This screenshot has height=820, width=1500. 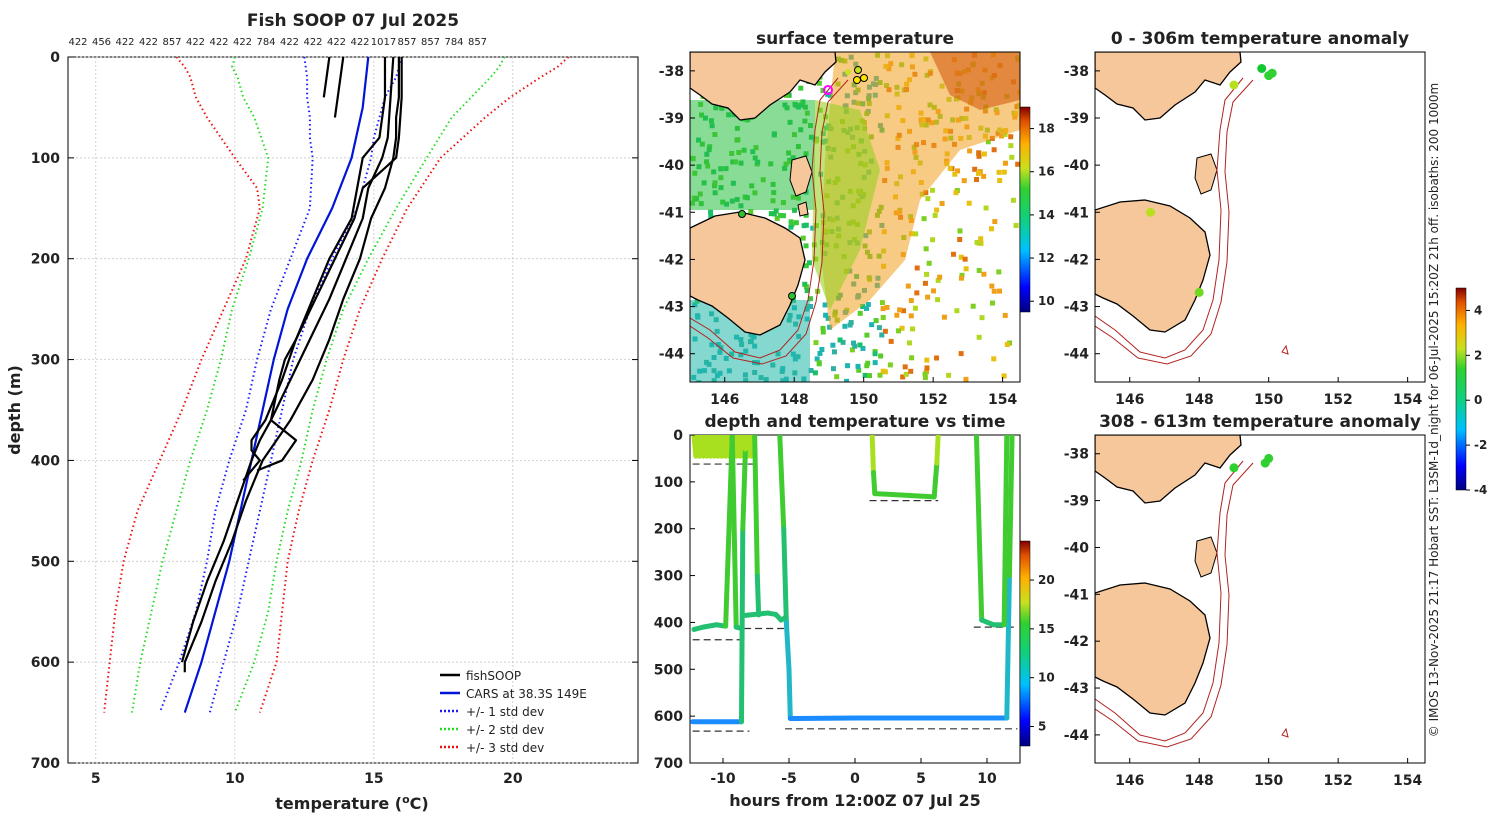 I want to click on map-y-tick: -40, so click(x=672, y=166).